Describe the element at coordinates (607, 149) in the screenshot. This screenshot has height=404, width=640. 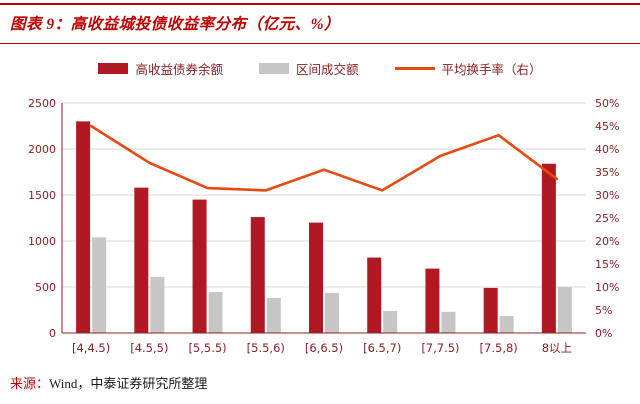
I see `right-axis-tick-label: 40%` at that location.